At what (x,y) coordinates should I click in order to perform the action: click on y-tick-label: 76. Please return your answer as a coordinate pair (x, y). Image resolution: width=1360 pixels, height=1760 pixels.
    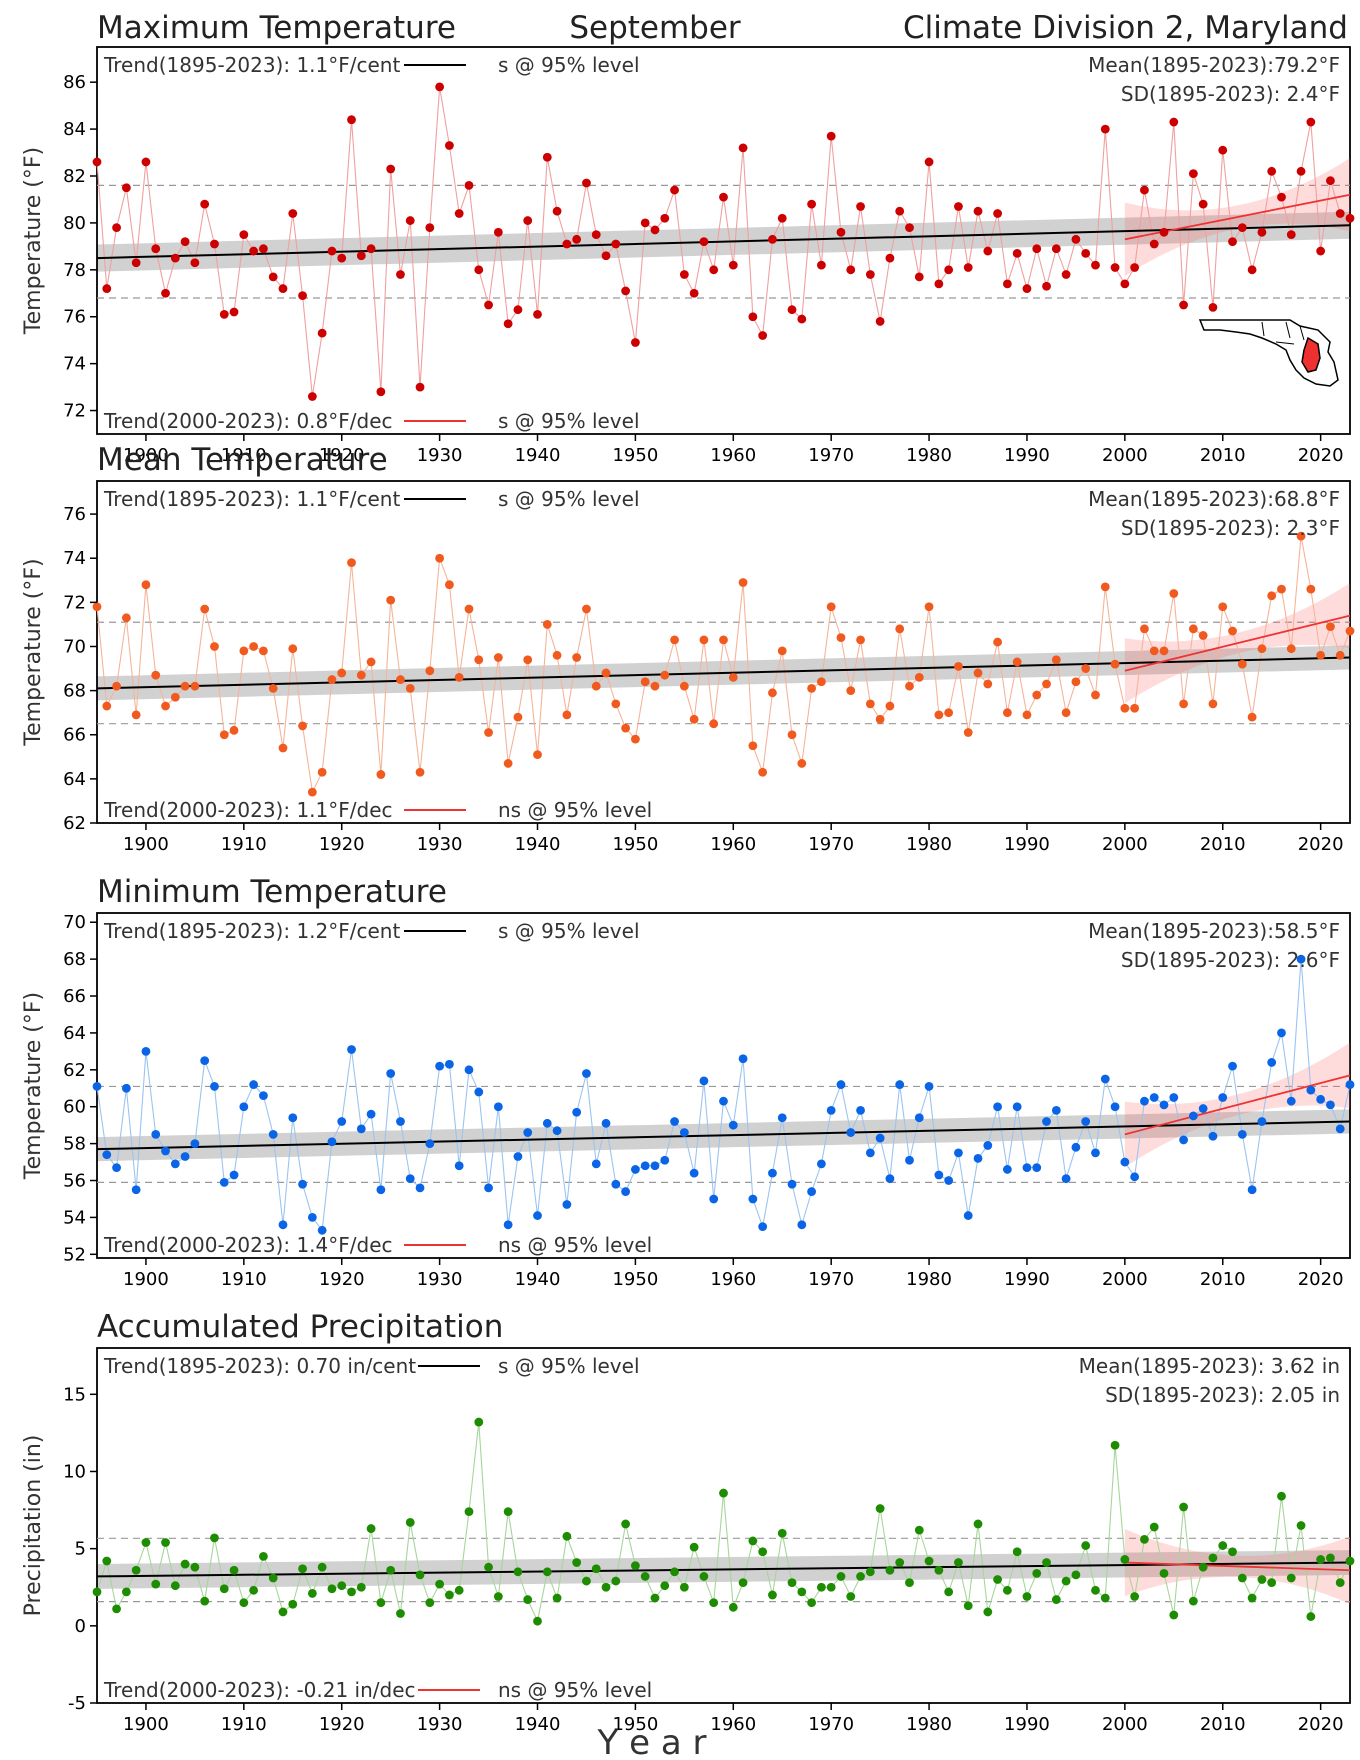
    Looking at the image, I should click on (74, 317).